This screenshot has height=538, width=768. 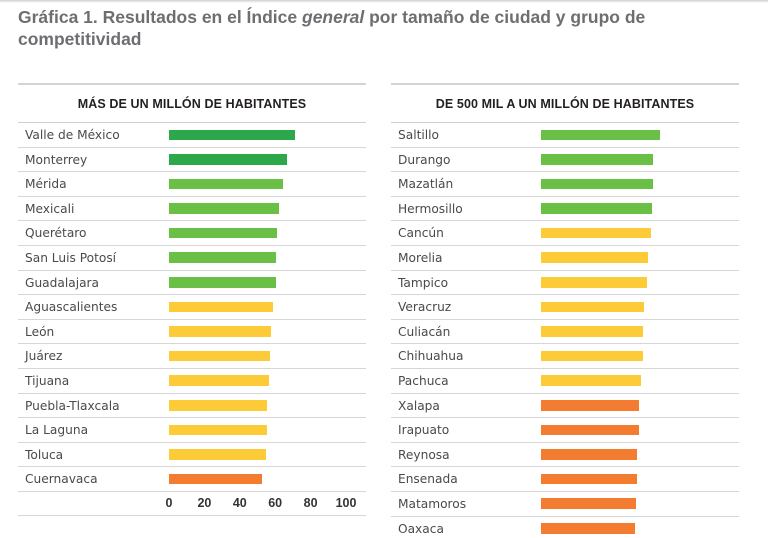 I want to click on category-label: Valle de México, so click(x=72, y=135).